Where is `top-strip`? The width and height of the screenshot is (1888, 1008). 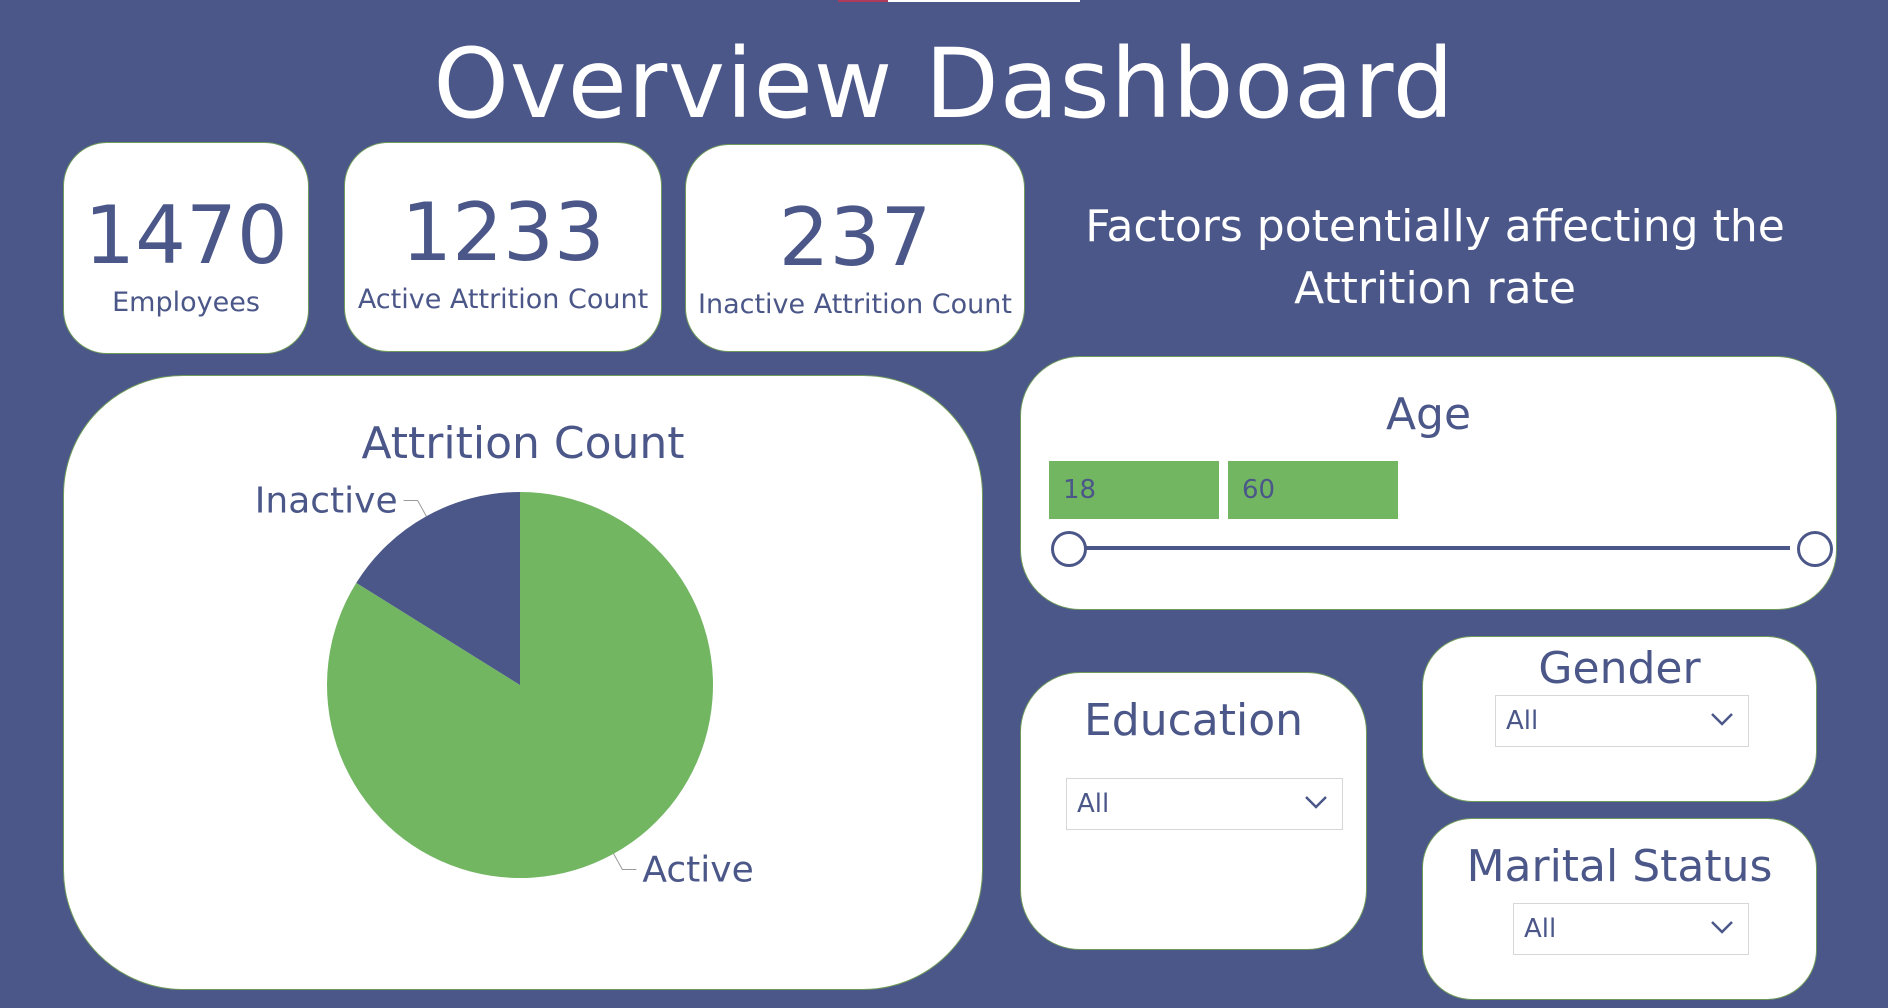
top-strip is located at coordinates (959, 1).